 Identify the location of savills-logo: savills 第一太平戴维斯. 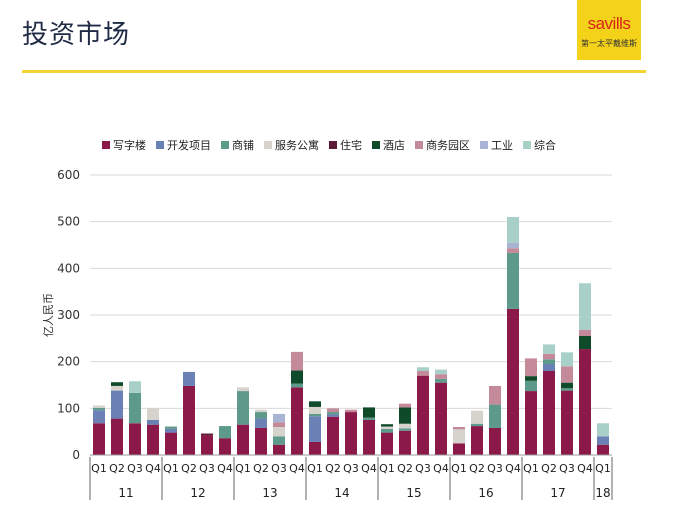
(609, 30).